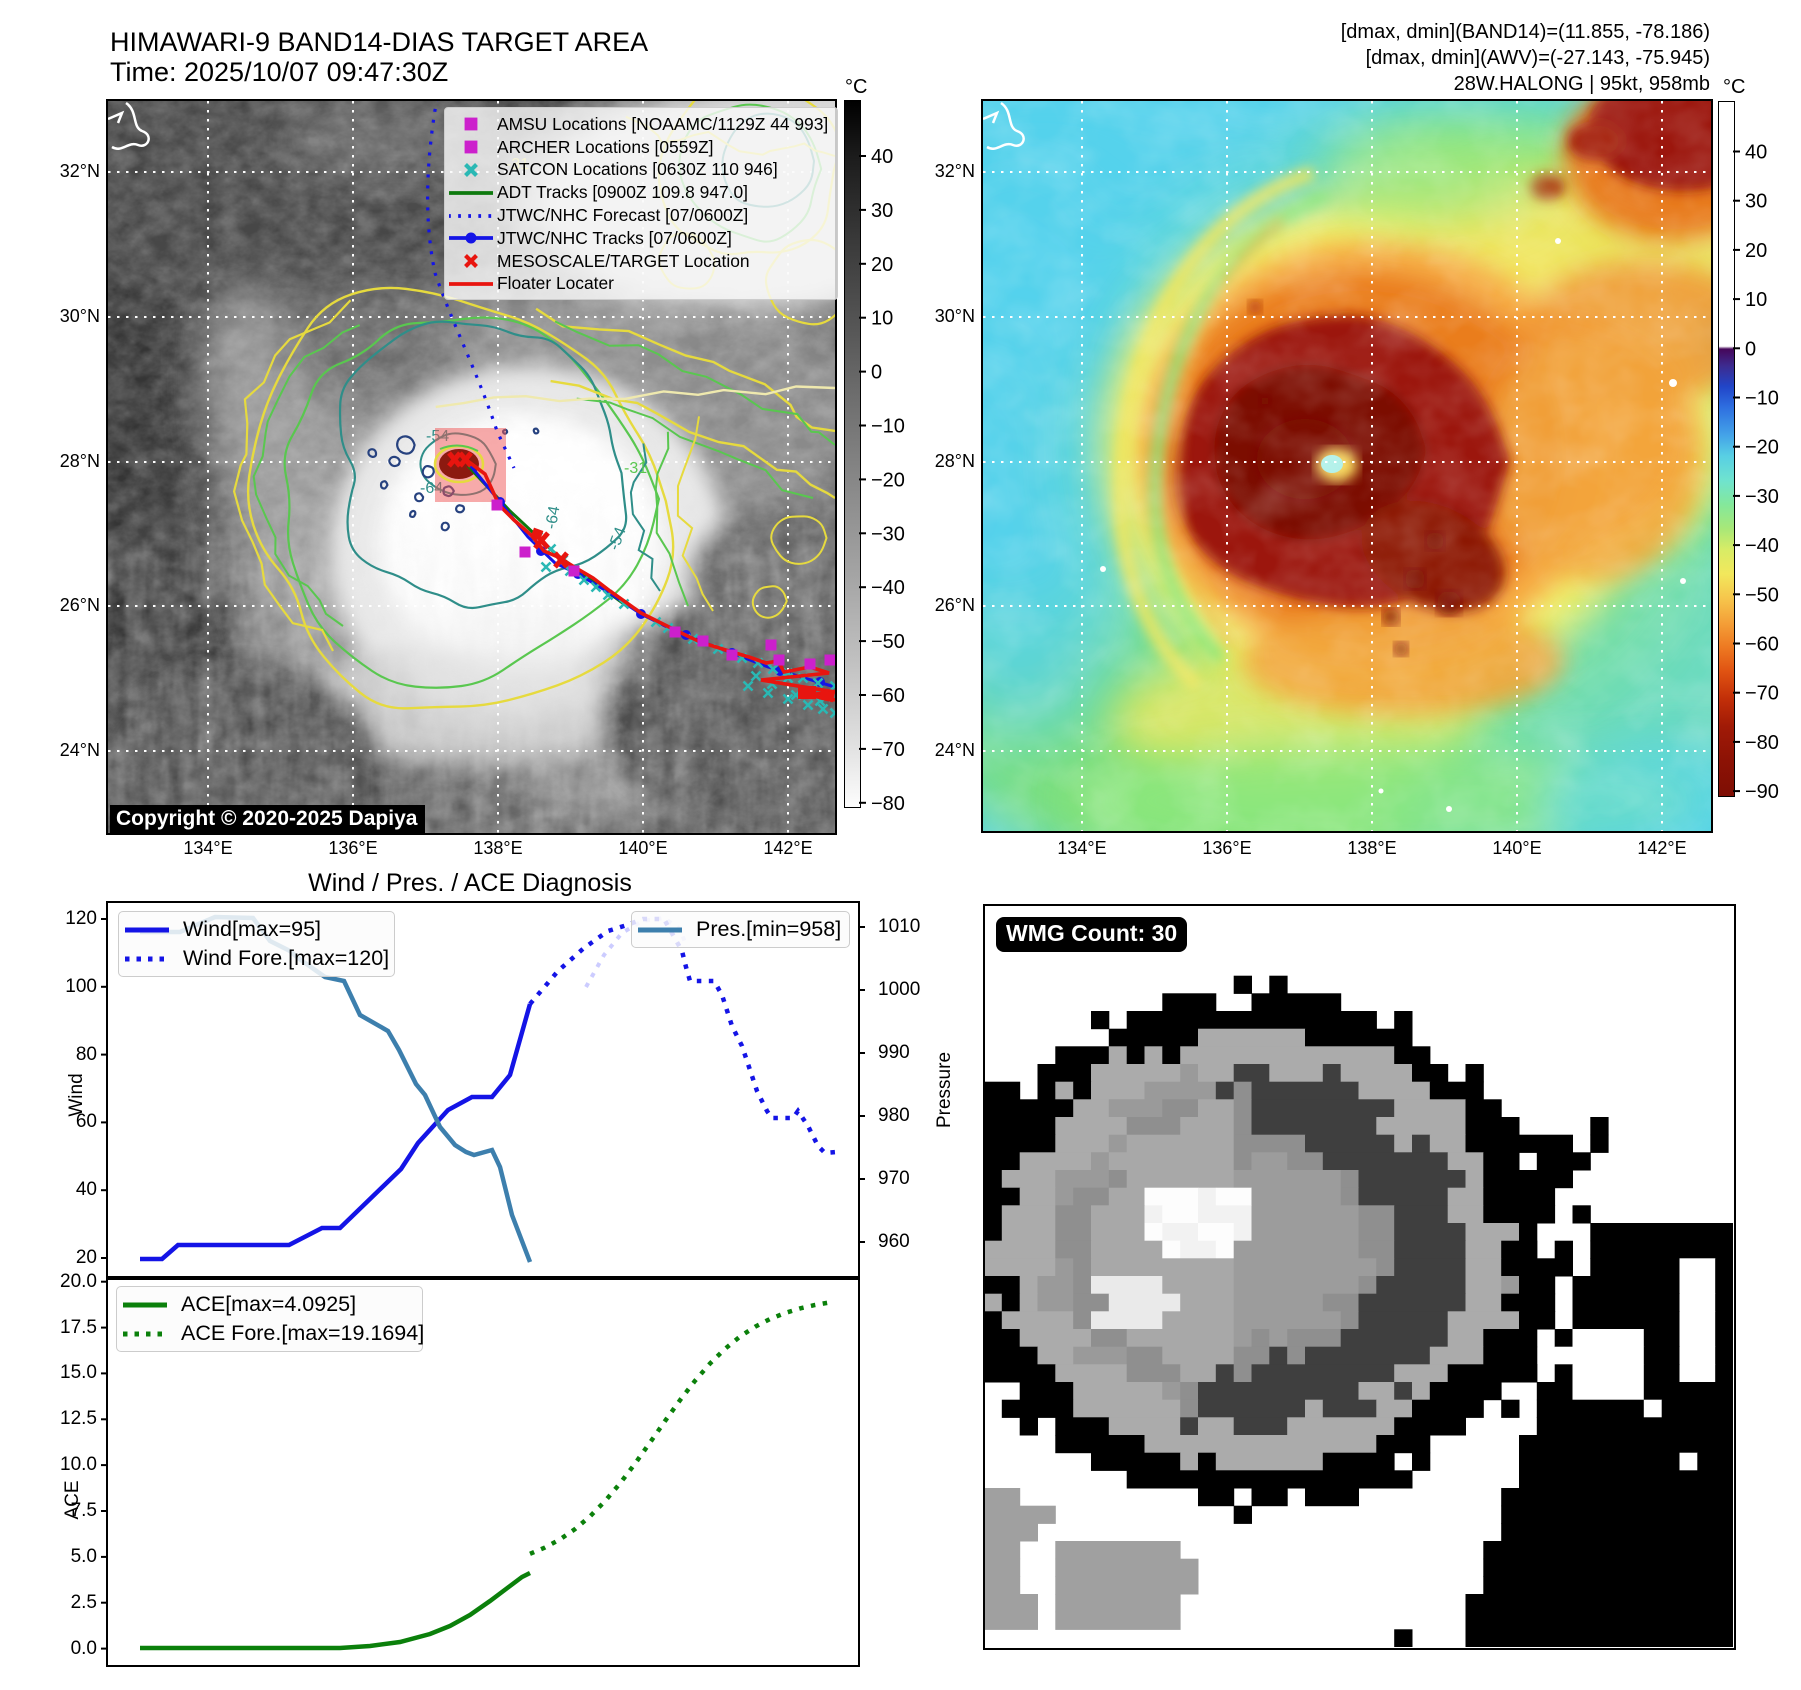  What do you see at coordinates (553, 518) in the screenshot?
I see `svg-text: -64` at bounding box center [553, 518].